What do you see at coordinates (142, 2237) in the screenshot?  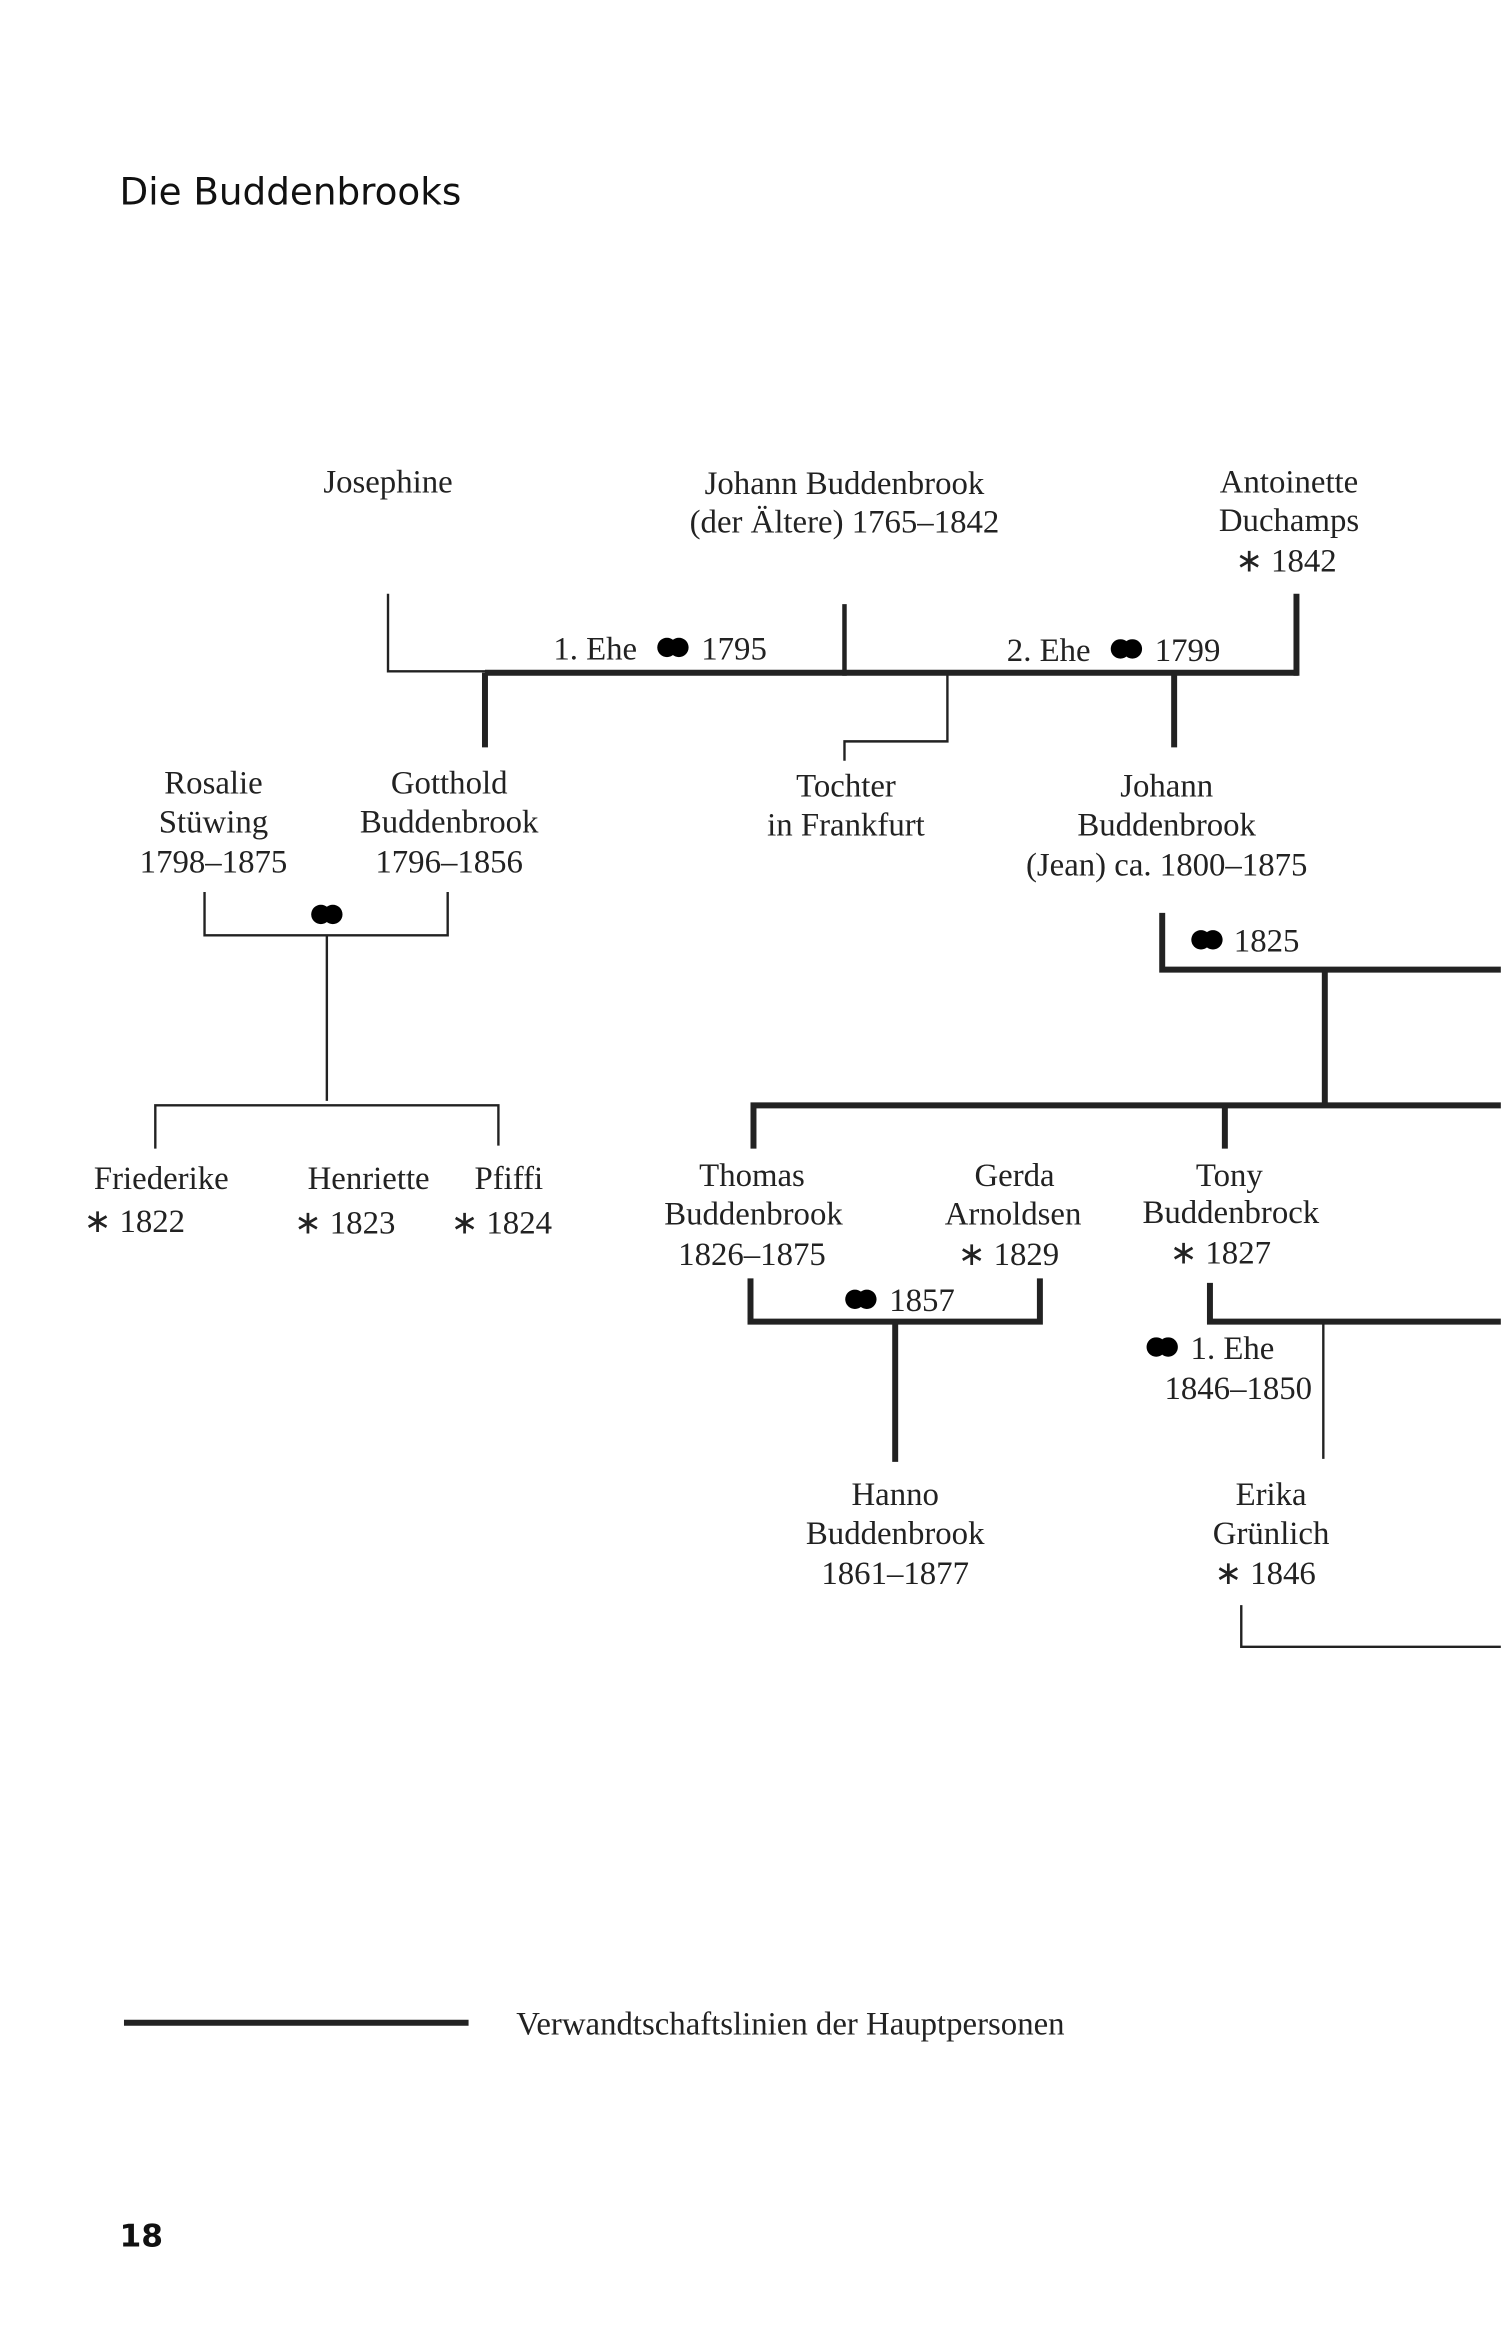 I see `page-number: 18` at bounding box center [142, 2237].